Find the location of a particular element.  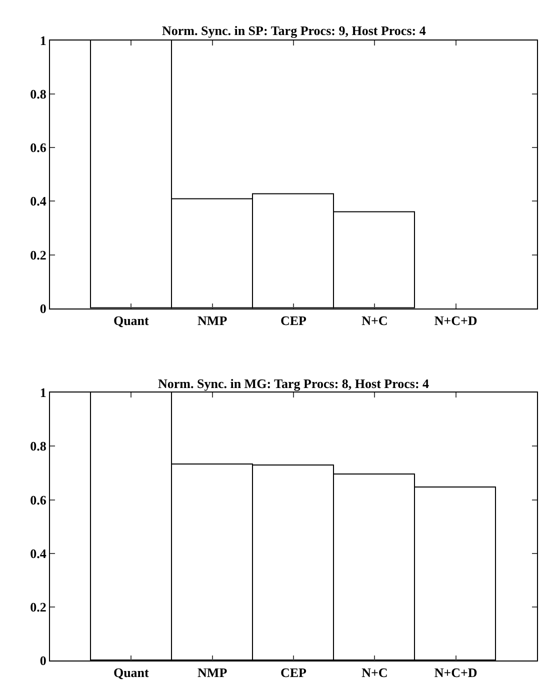

chart-title: Norm. Sync. in SP: Targ Procs: 9, Host Procs: 4 is located at coordinates (294, 30).